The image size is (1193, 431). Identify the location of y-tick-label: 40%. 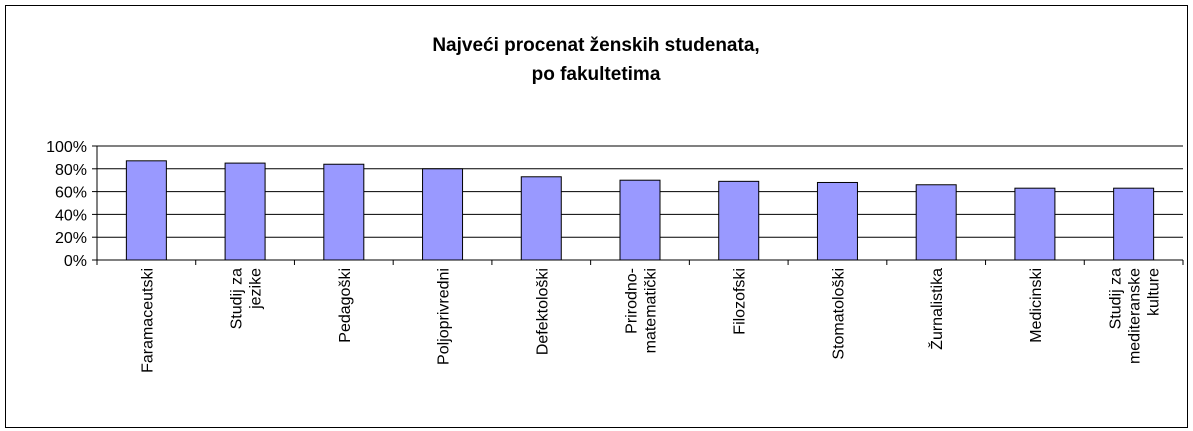
(71, 215).